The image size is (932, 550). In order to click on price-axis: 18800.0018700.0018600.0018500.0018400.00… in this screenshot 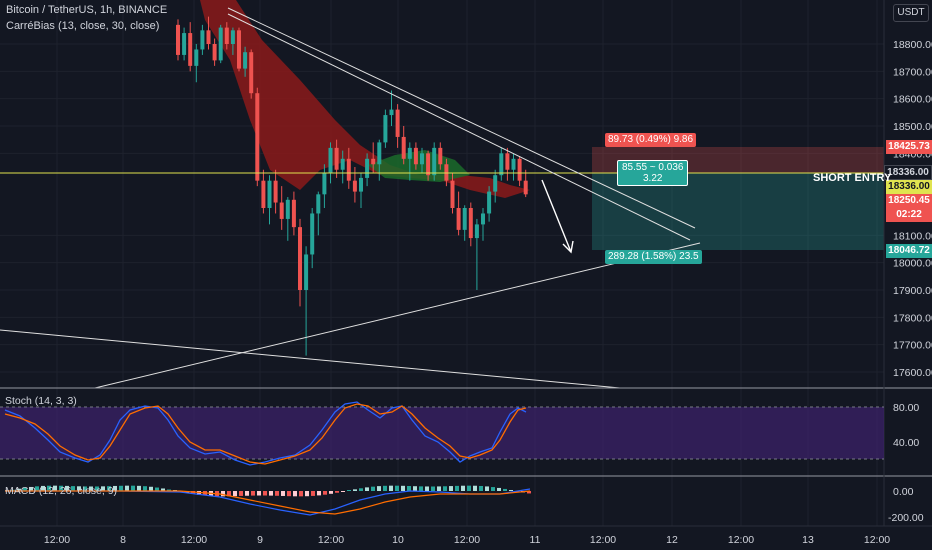, I will do `click(912, 209)`.